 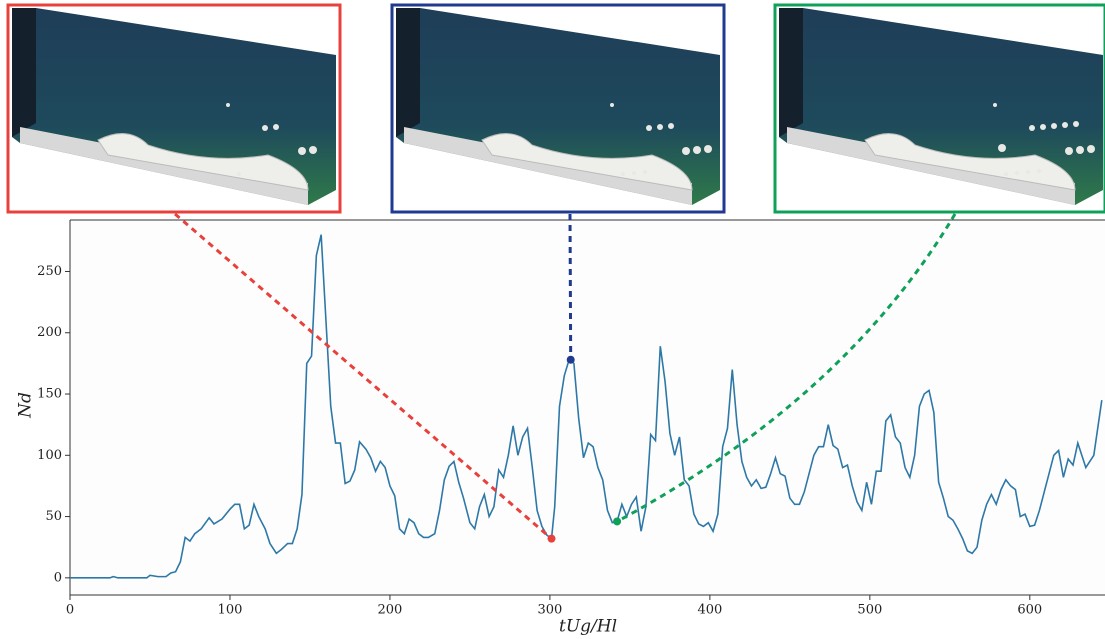 What do you see at coordinates (390, 610) in the screenshot?
I see `x-tick-label: 200` at bounding box center [390, 610].